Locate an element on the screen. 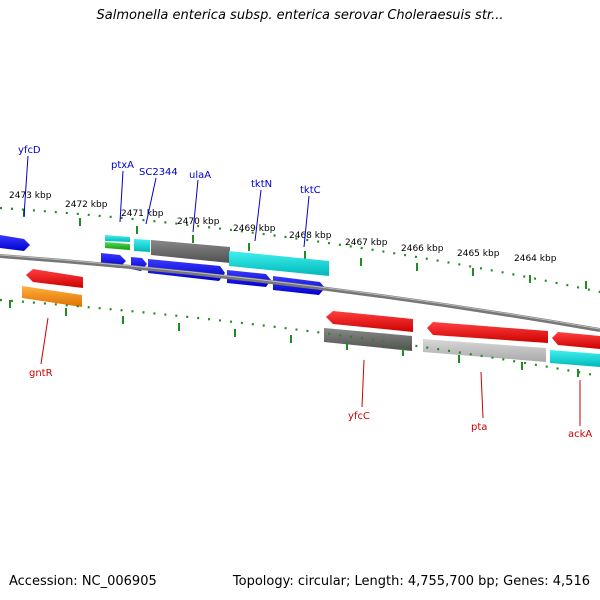 This screenshot has width=600, height=600. genome-backbone is located at coordinates (300, 293).